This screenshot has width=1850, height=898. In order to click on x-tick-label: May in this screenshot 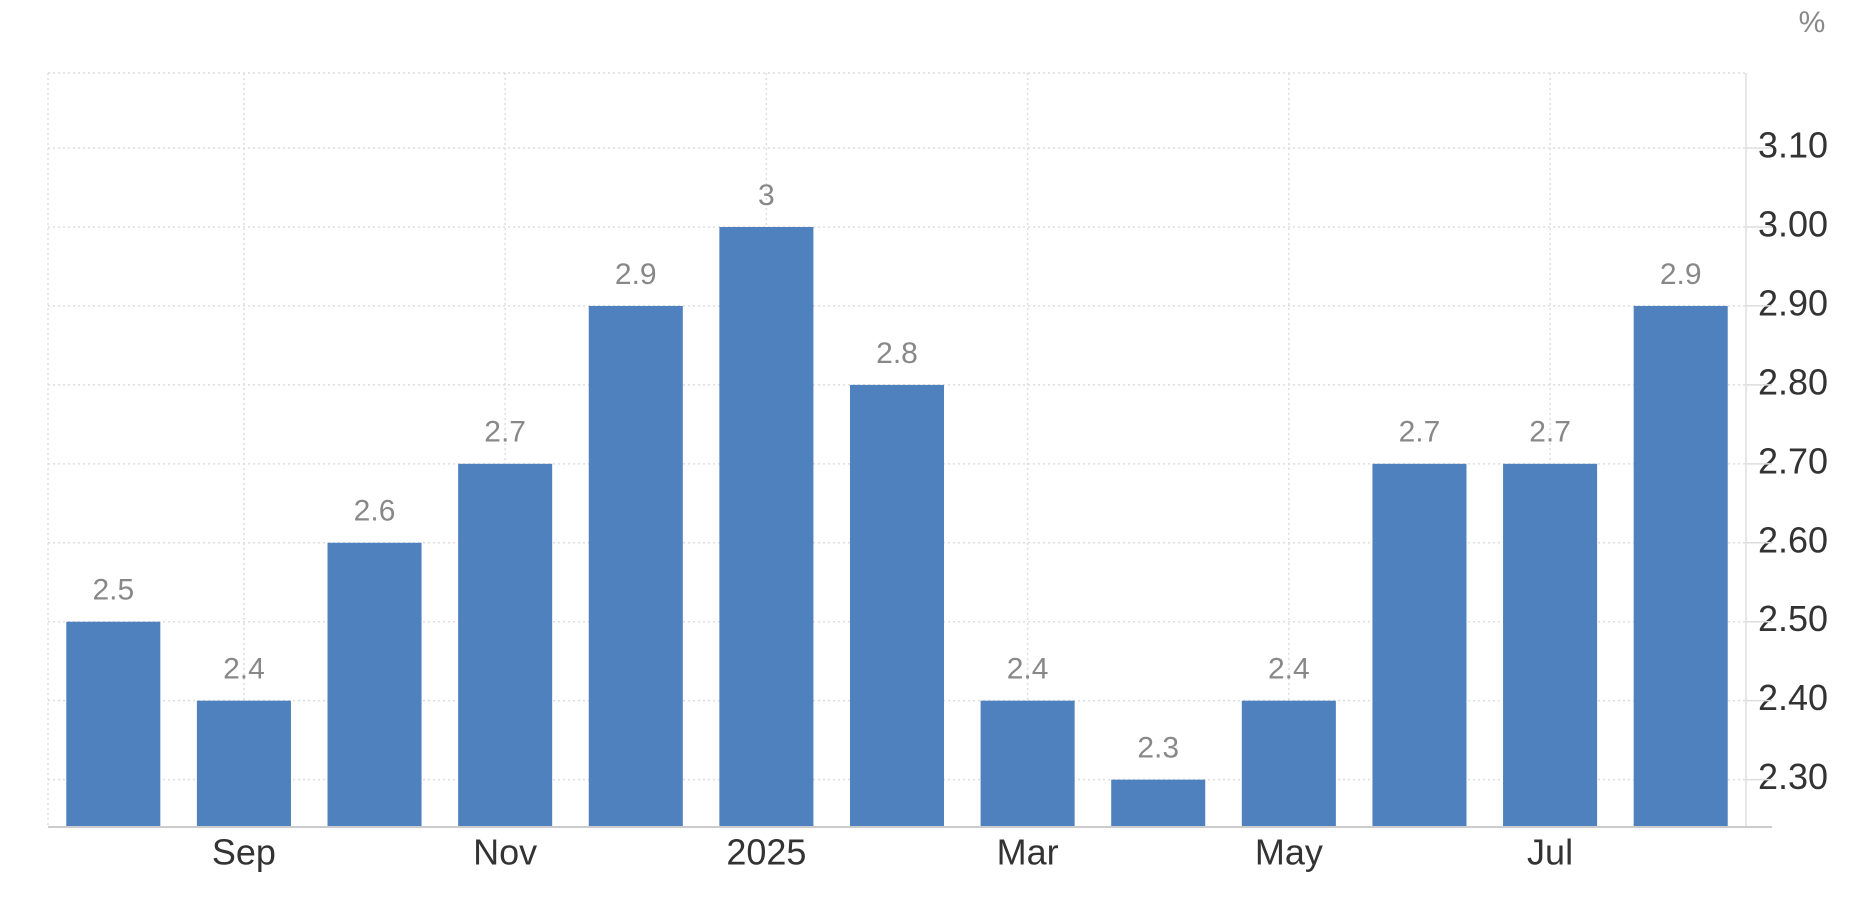, I will do `click(1289, 852)`.